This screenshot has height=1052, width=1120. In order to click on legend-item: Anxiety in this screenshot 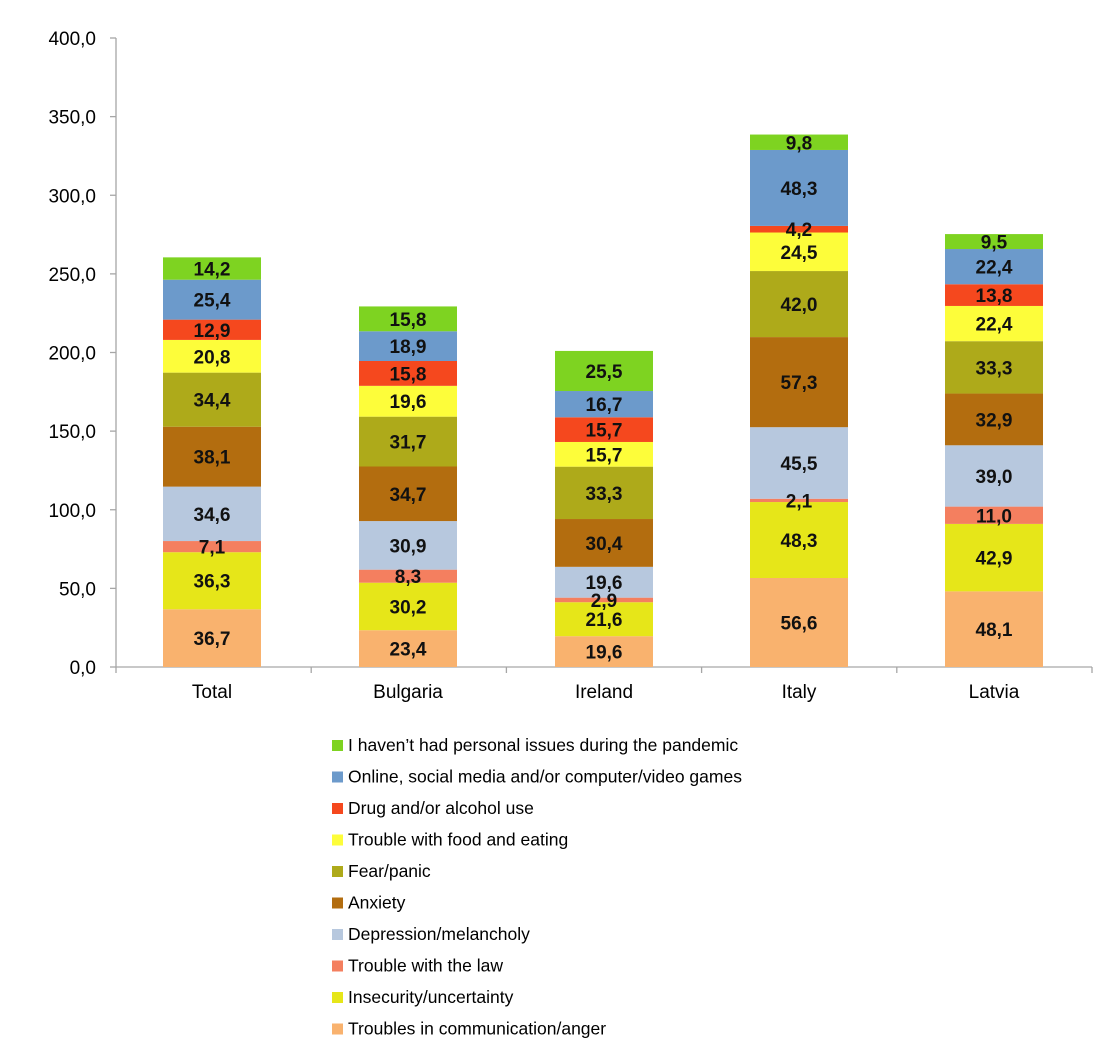, I will do `click(369, 903)`.